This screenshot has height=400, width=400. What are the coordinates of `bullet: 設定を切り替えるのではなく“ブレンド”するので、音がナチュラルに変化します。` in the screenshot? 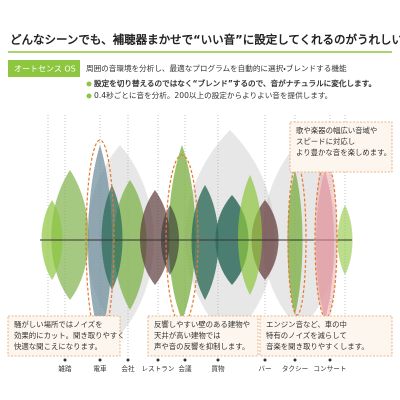 It's located at (235, 83).